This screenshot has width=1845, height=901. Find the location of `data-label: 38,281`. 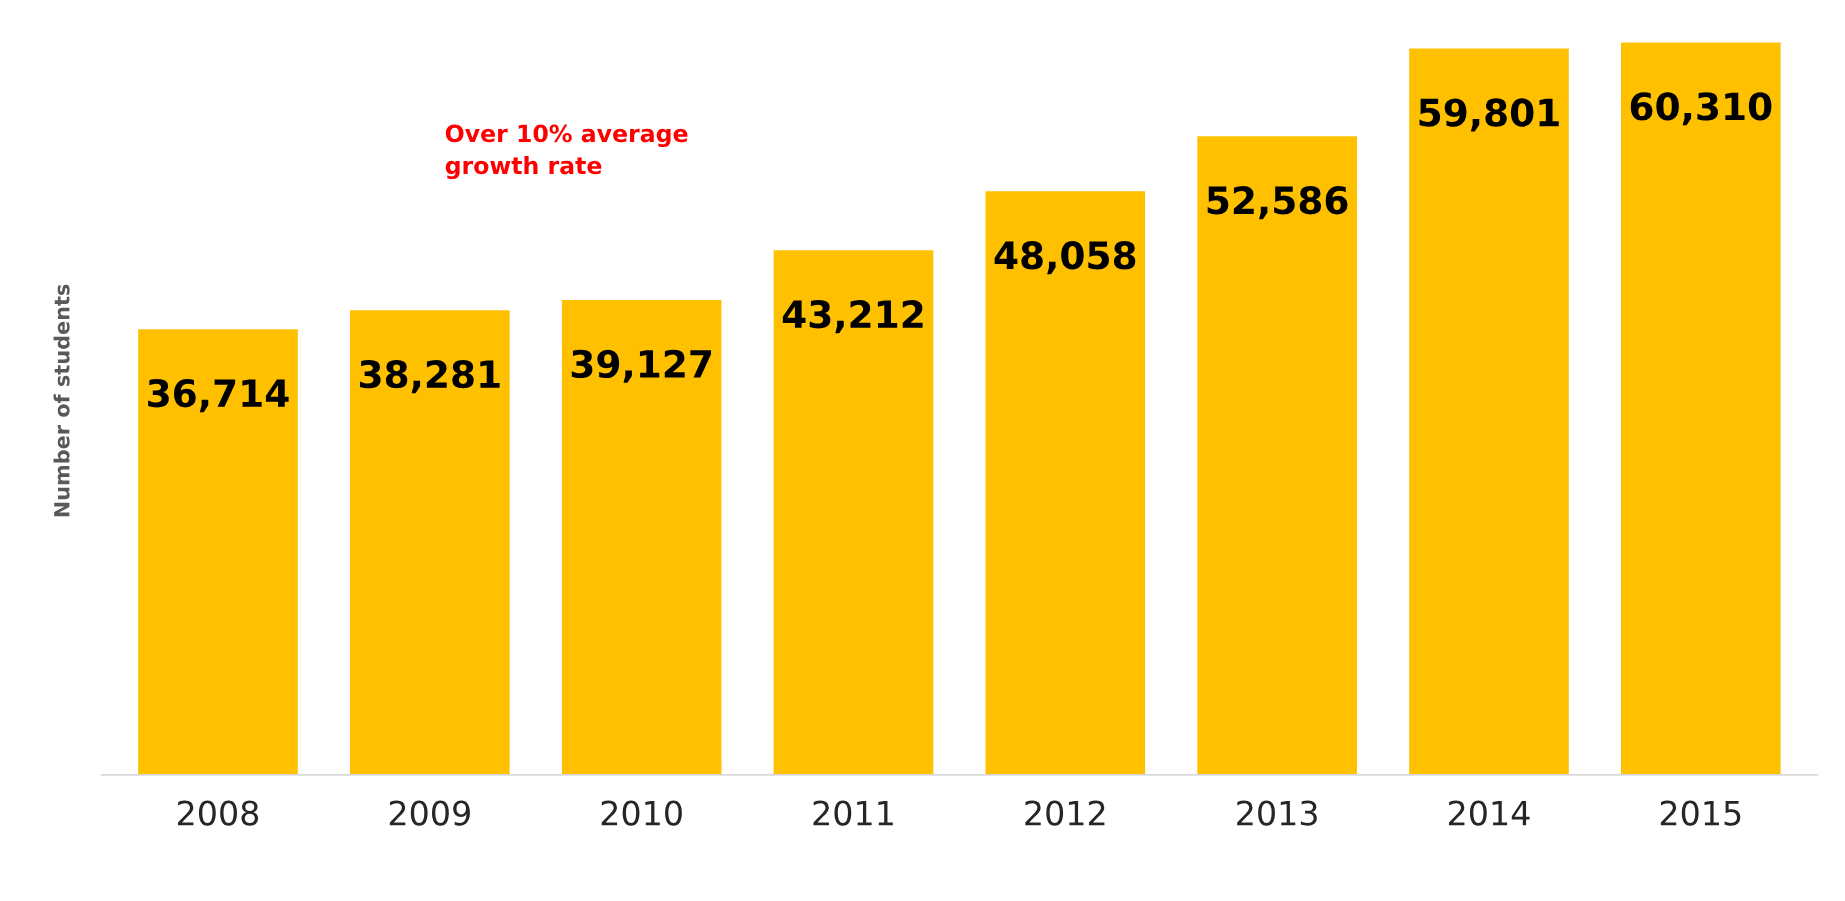

data-label: 38,281 is located at coordinates (429, 376).